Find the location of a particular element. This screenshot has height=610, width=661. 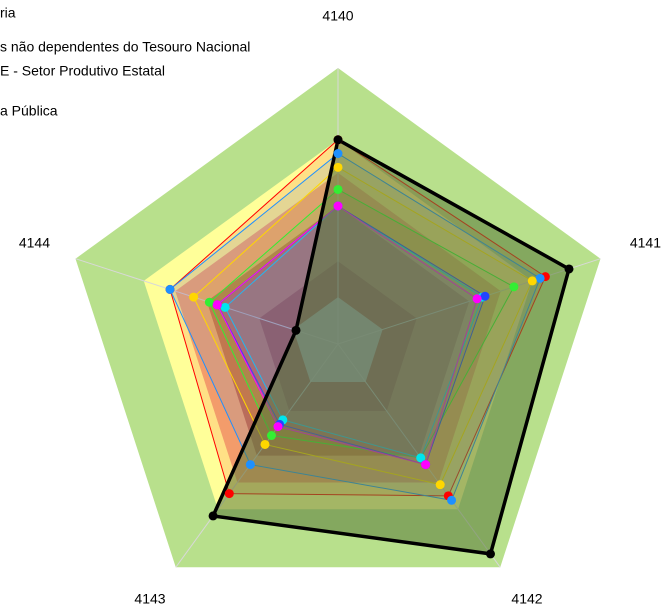

axis-label: 4142 is located at coordinates (526, 599).